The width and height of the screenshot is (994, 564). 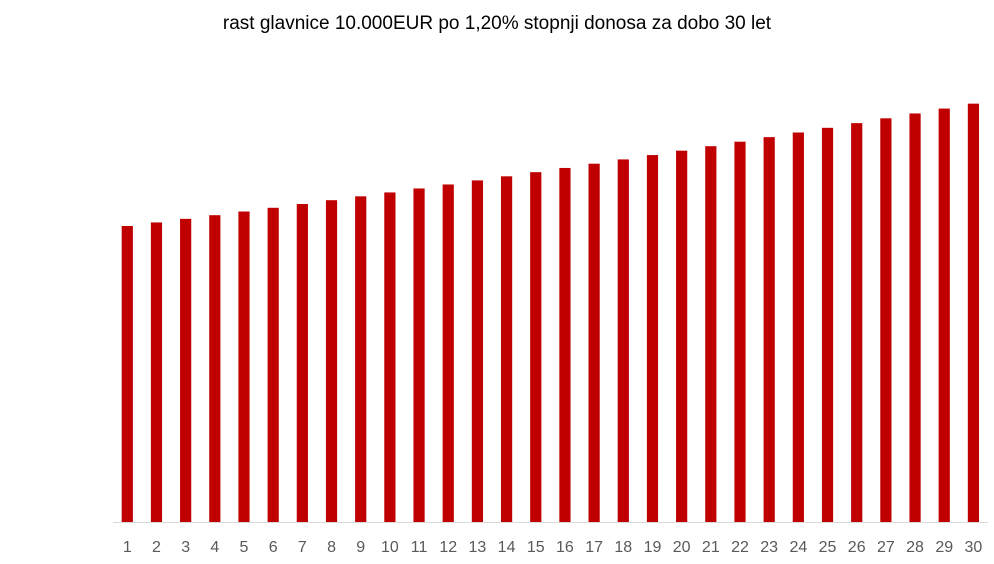 What do you see at coordinates (127, 547) in the screenshot?
I see `x-tick-label: 1` at bounding box center [127, 547].